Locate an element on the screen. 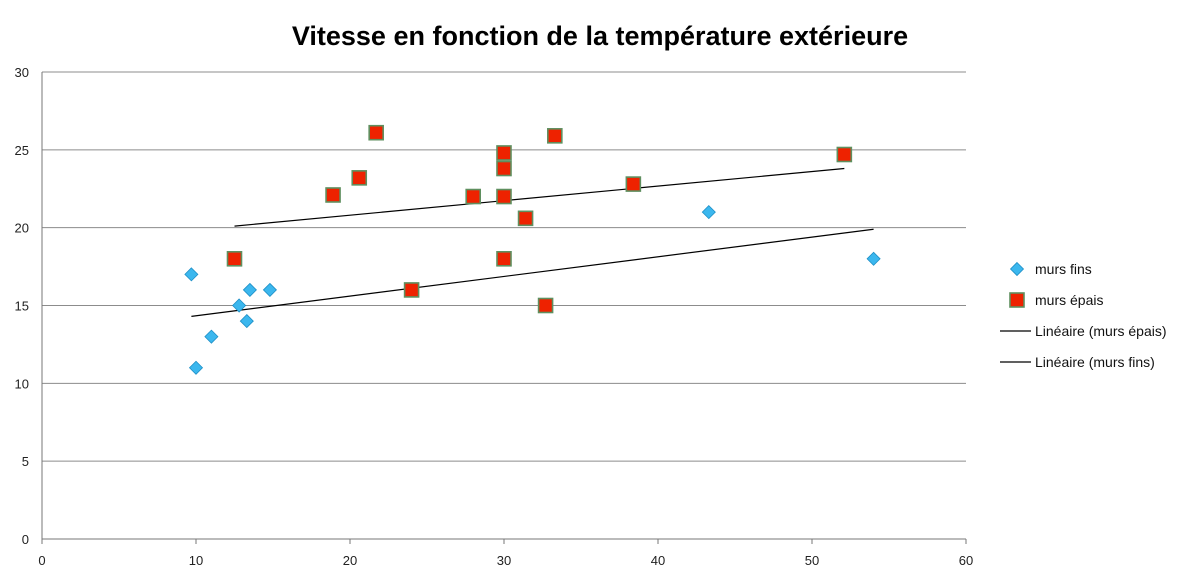 The width and height of the screenshot is (1200, 584). x-tick-label: 60 is located at coordinates (966, 560).